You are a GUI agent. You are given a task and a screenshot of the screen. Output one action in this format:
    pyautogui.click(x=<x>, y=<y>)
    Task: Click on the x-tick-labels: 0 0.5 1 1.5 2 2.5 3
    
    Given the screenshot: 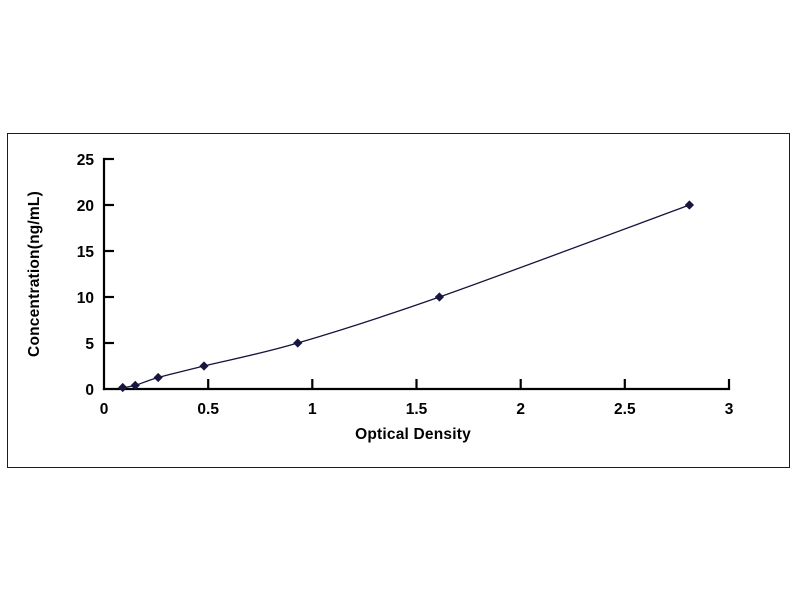 What is the action you would take?
    pyautogui.click(x=417, y=409)
    